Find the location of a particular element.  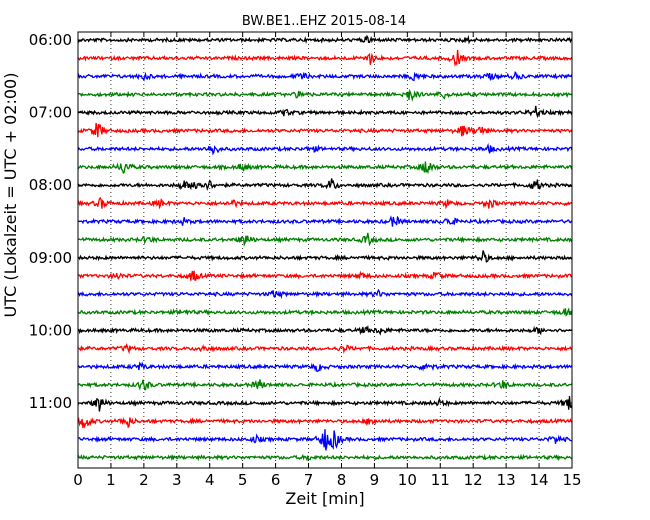

x-tick-label: 14 is located at coordinates (539, 480).